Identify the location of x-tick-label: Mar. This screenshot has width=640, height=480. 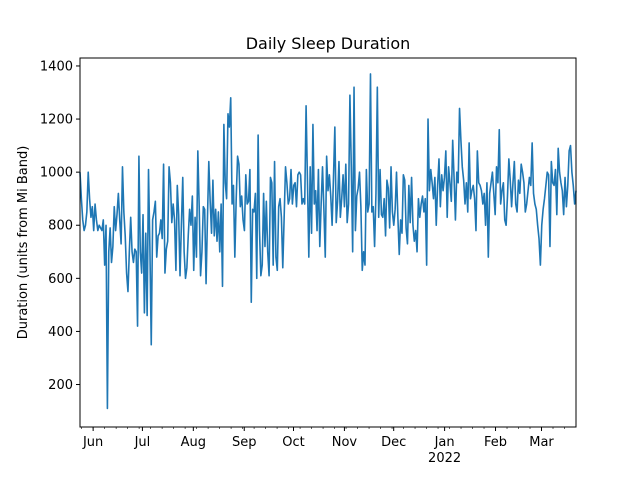
(541, 442).